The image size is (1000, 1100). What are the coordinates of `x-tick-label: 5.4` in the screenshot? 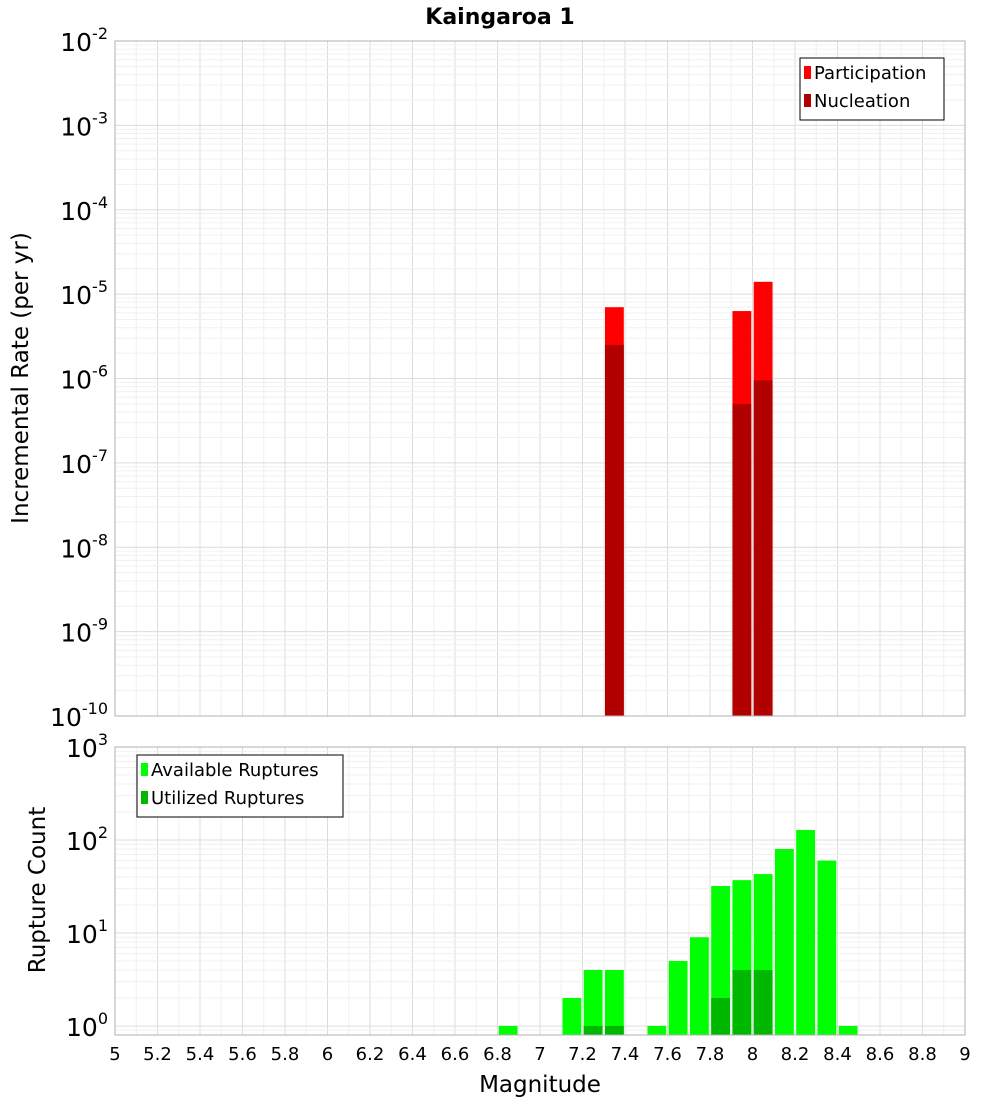 It's located at (200, 1054).